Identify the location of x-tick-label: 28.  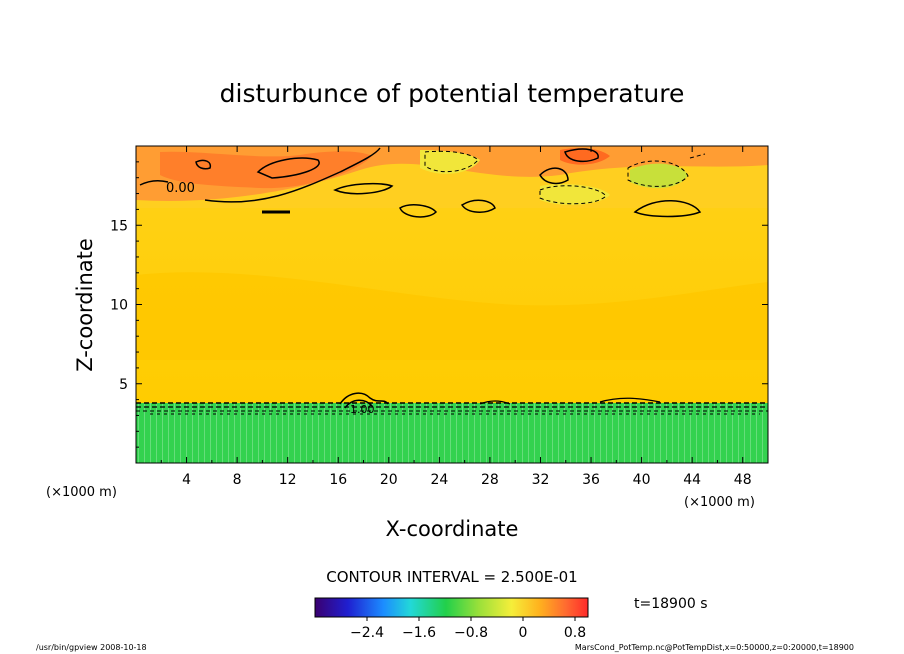
(490, 480).